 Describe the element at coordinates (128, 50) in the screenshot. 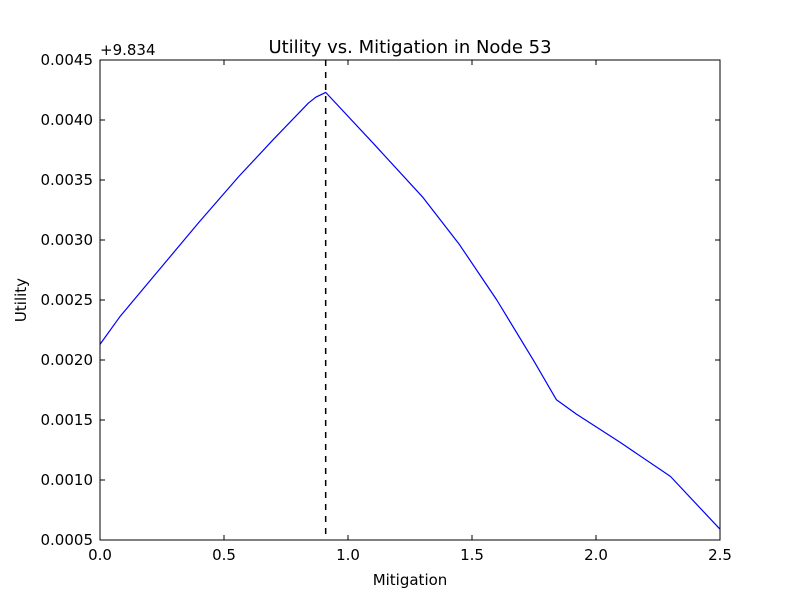

I see `y-axis-offset-label: +9.834` at that location.